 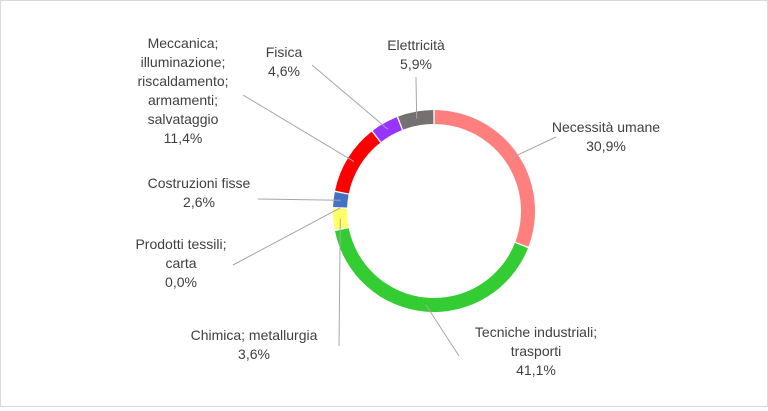 What do you see at coordinates (416, 54) in the screenshot?
I see `slice-label: Elettricità 5,9%` at bounding box center [416, 54].